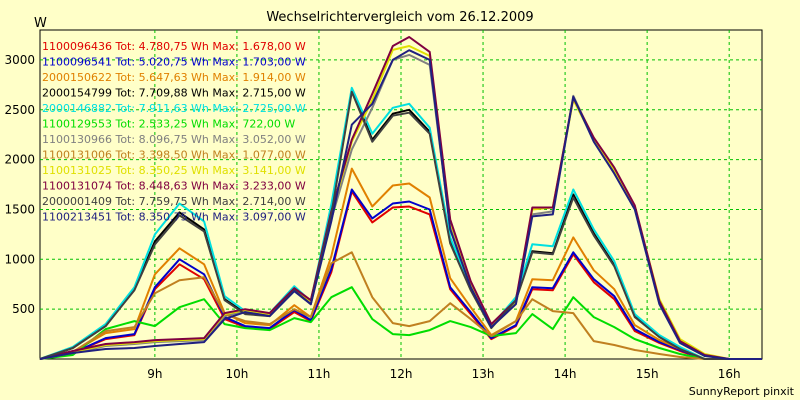 This screenshot has width=800, height=400. Describe the element at coordinates (19, 160) in the screenshot. I see `y-tick-label: 2000` at that location.